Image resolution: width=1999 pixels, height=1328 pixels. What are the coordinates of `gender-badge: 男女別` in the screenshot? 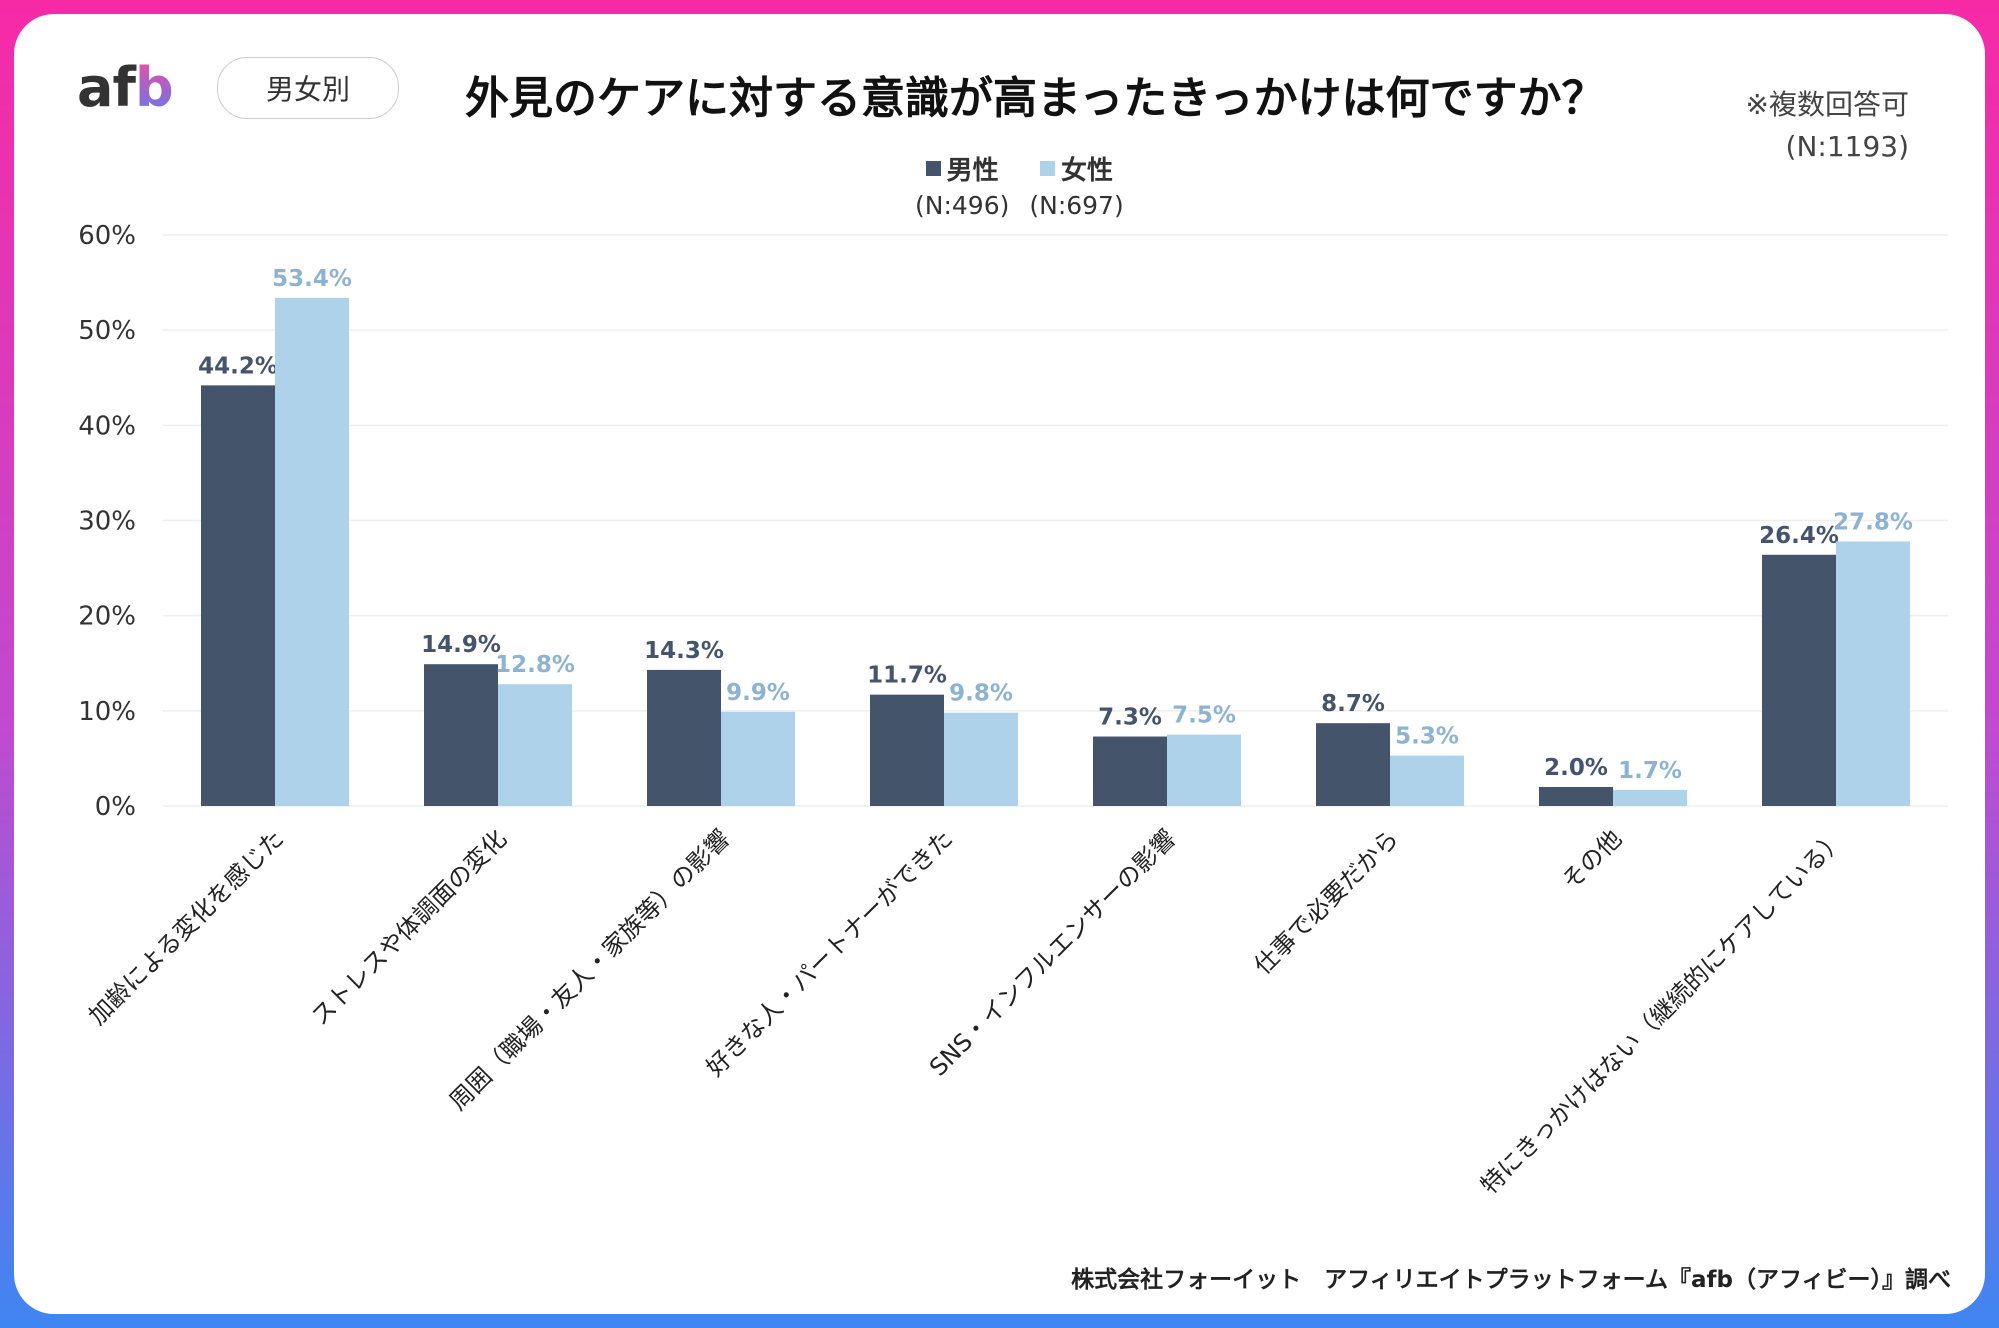 It's located at (308, 88).